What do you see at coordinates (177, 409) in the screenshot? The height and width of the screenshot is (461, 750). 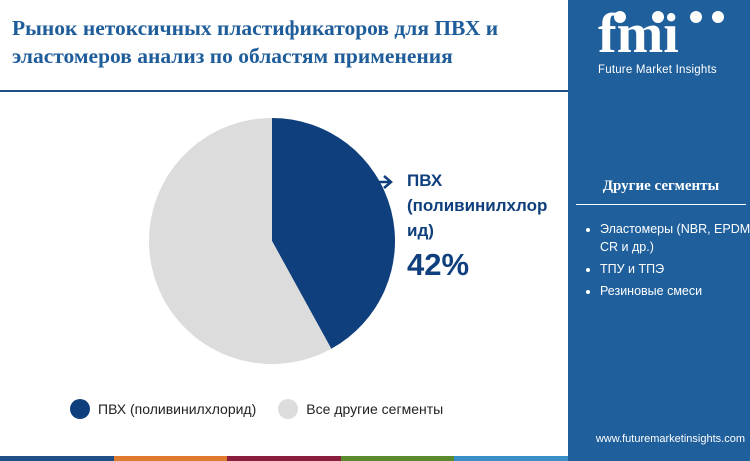 I see `legend-label-pvc: ПВХ (поливинилхлорид)` at bounding box center [177, 409].